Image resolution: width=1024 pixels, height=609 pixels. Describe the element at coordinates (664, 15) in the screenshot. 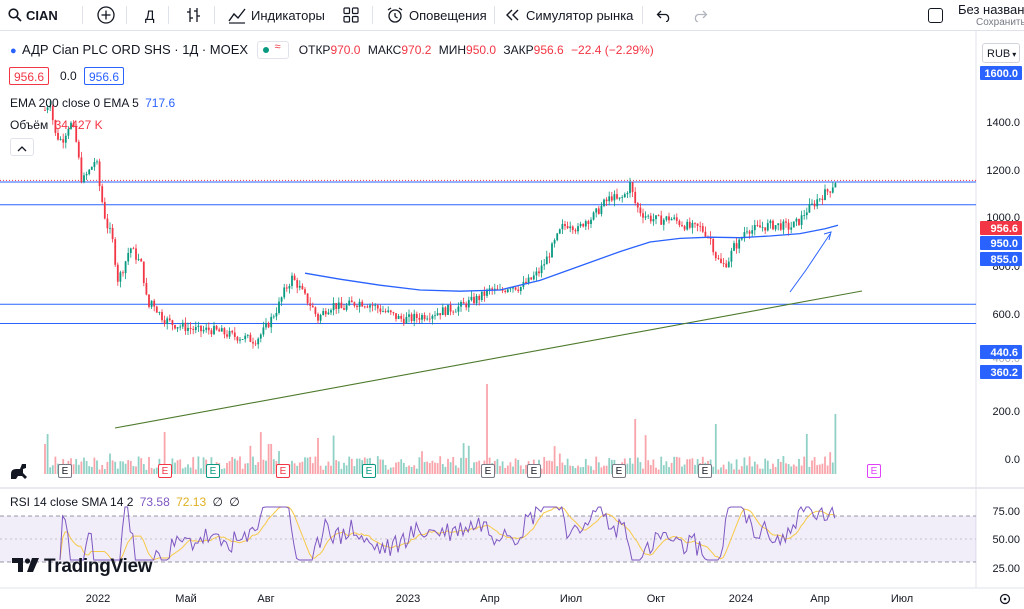

I see `undo-button` at that location.